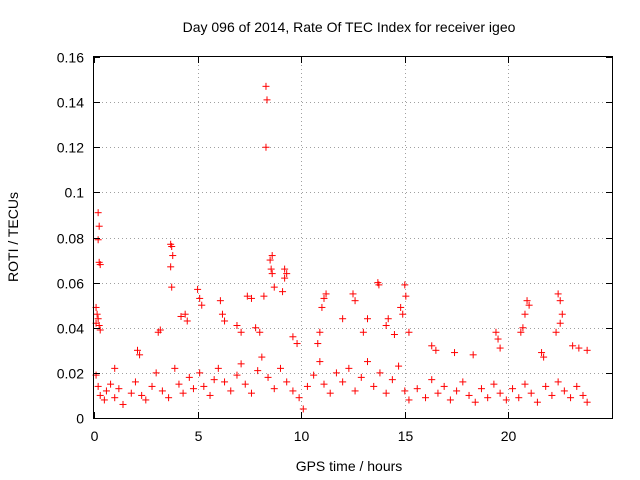 This screenshot has width=640, height=480. I want to click on y-tick-label: 0.1, so click(75, 193).